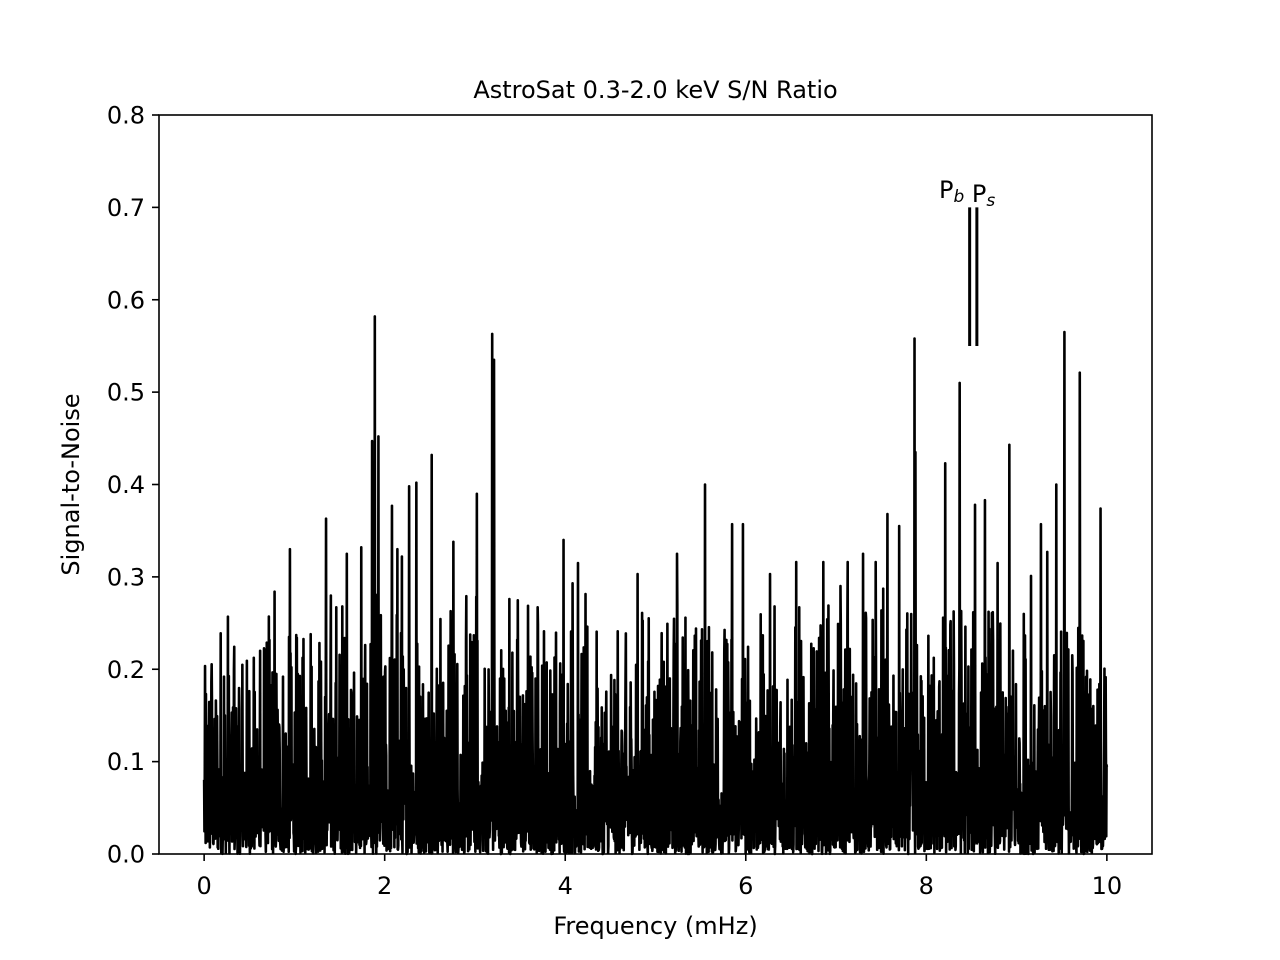 The image size is (1280, 960). What do you see at coordinates (926, 886) in the screenshot?
I see `x-tick-label: 8` at bounding box center [926, 886].